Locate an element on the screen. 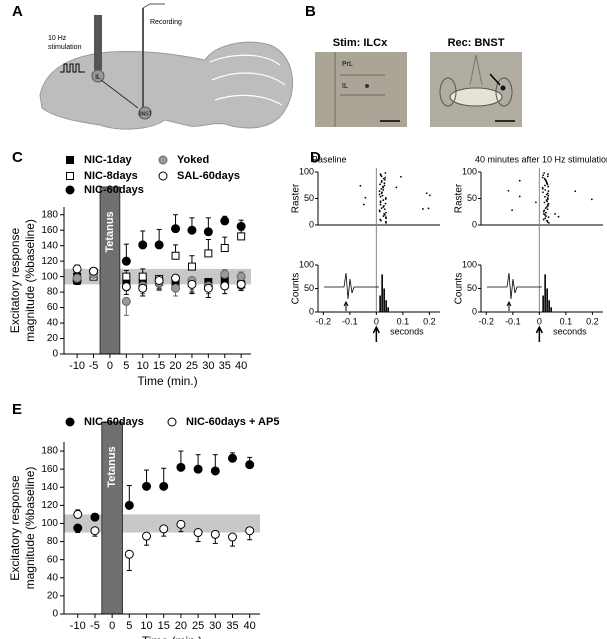 This screenshot has height=639, width=607. x-tick-label: 10 is located at coordinates (143, 366).